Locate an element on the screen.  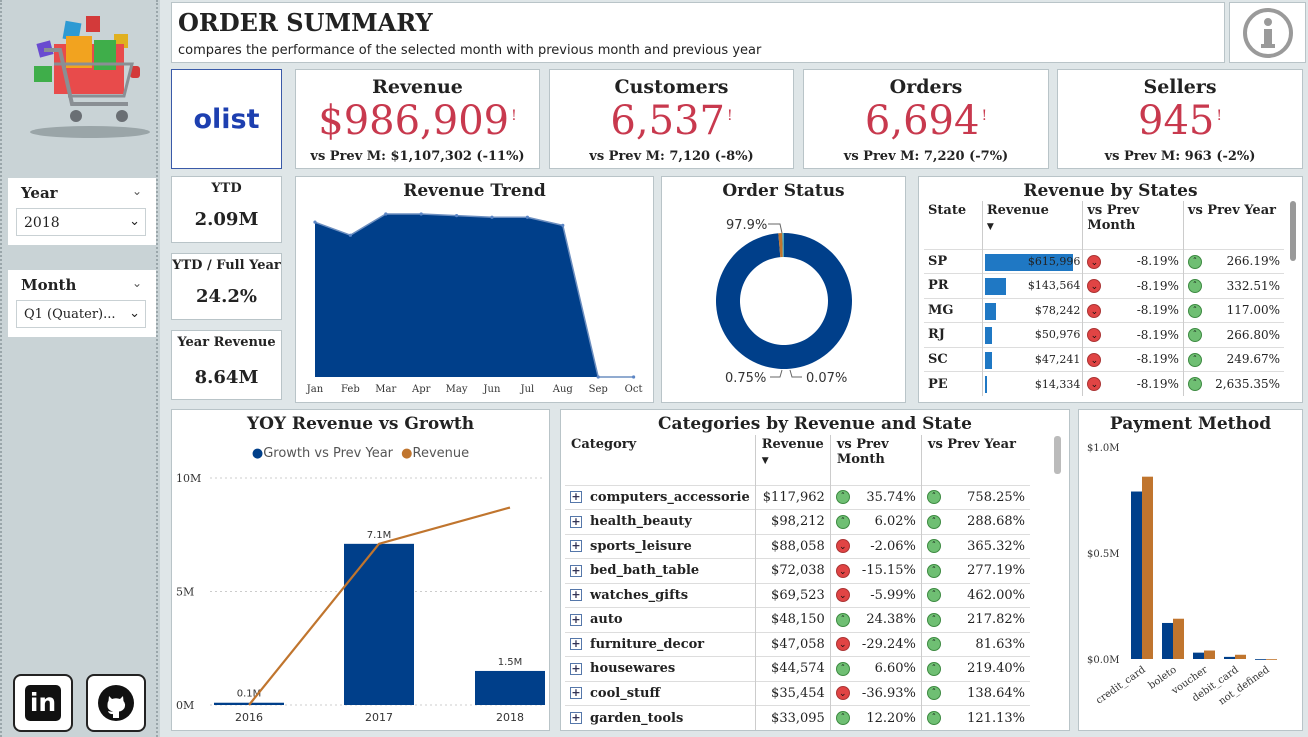
category-cell: + auto is located at coordinates (660, 619).